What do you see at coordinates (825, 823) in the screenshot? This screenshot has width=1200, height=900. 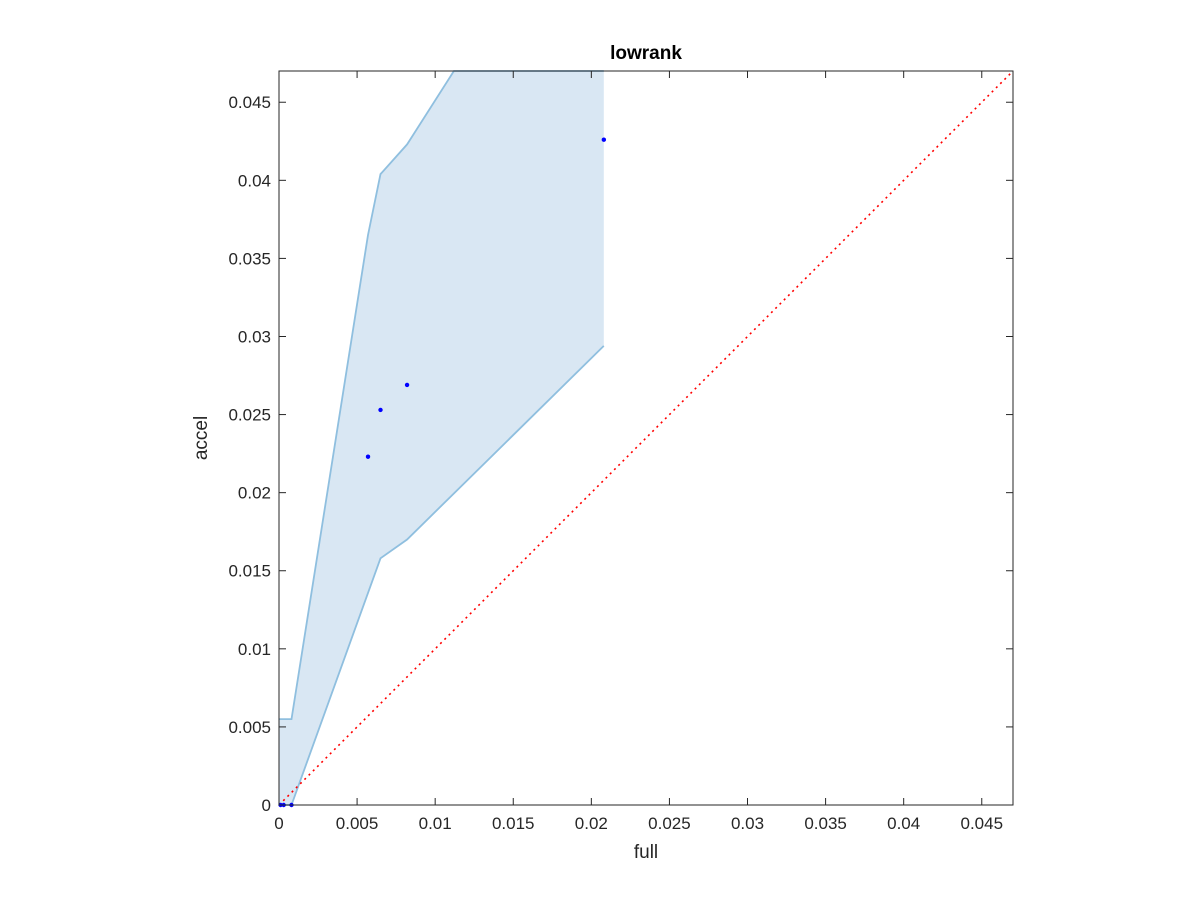 I see `x-tick-label: 0.035` at bounding box center [825, 823].